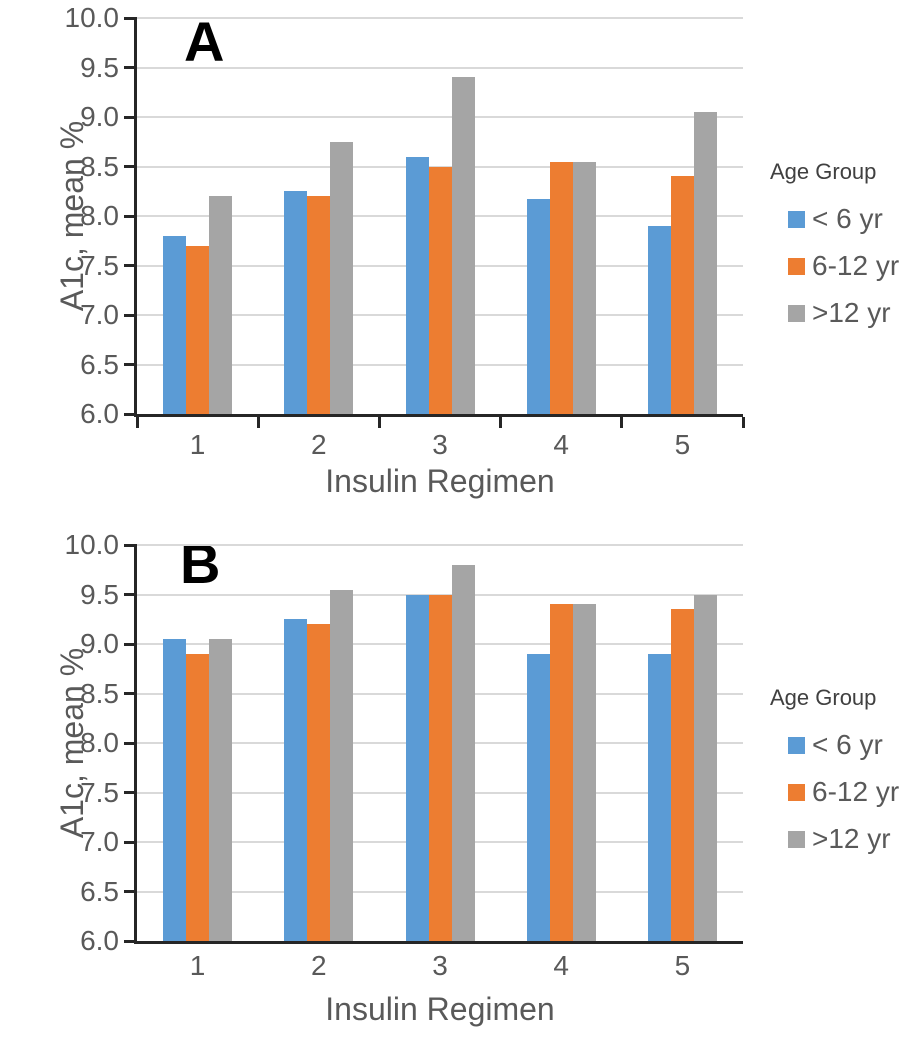 This screenshot has height=1050, width=912. What do you see at coordinates (561, 965) in the screenshot?
I see `x-category-label: 4` at bounding box center [561, 965].